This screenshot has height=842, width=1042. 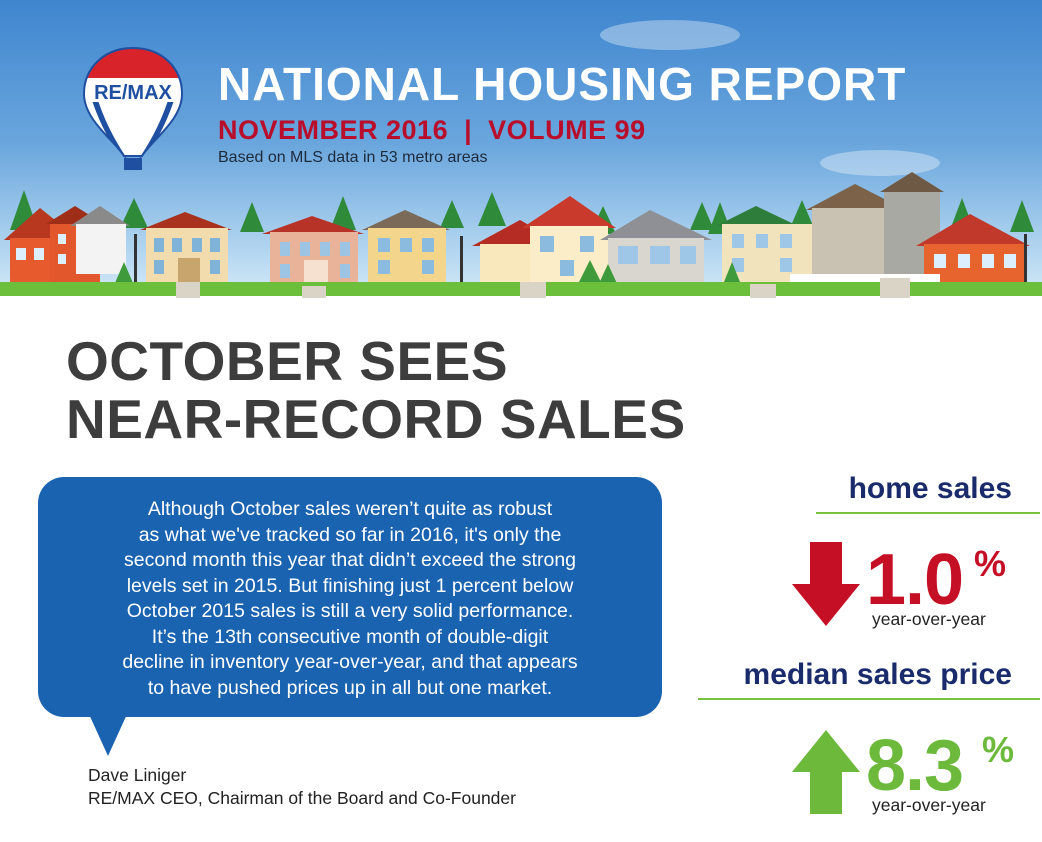 What do you see at coordinates (928, 513) in the screenshot?
I see `home-sales-divider` at bounding box center [928, 513].